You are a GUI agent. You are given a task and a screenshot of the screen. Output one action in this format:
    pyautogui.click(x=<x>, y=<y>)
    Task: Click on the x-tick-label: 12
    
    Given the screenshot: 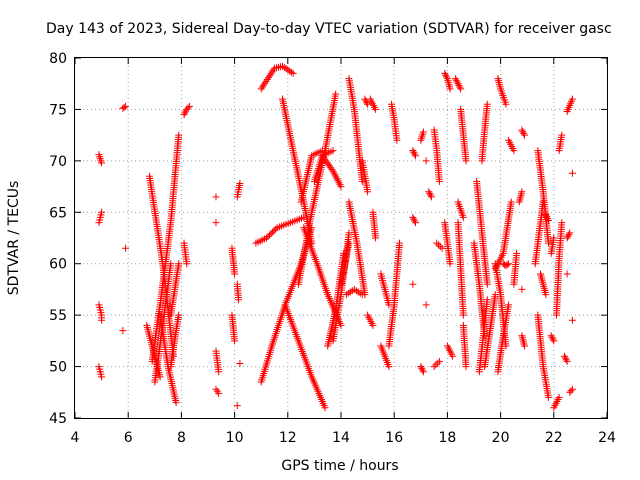 What is the action you would take?
    pyautogui.click(x=288, y=438)
    